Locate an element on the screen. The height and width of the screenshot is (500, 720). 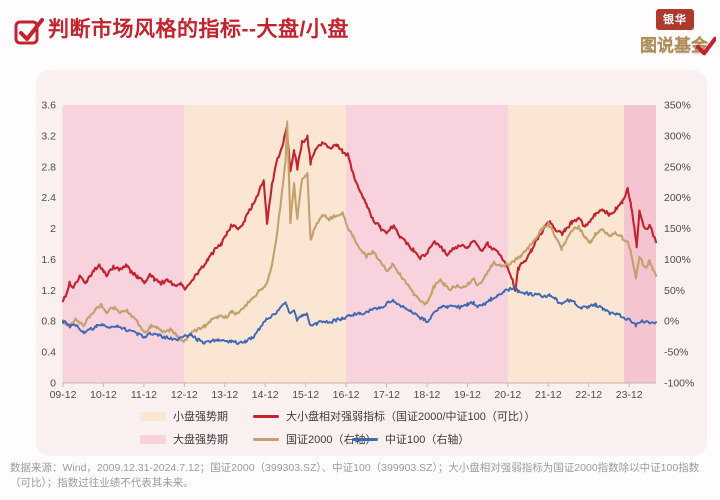
legend-swatch-band_cream is located at coordinates (153, 416).